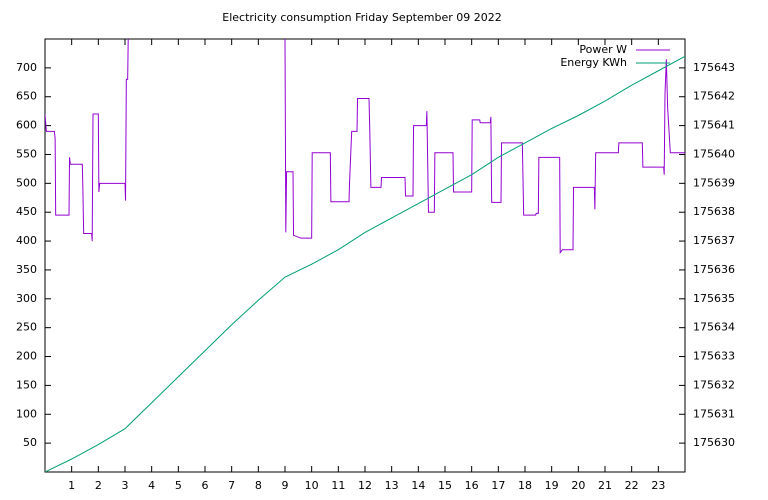 Image resolution: width=768 pixels, height=500 pixels. I want to click on x-tick-label: 13, so click(392, 485).